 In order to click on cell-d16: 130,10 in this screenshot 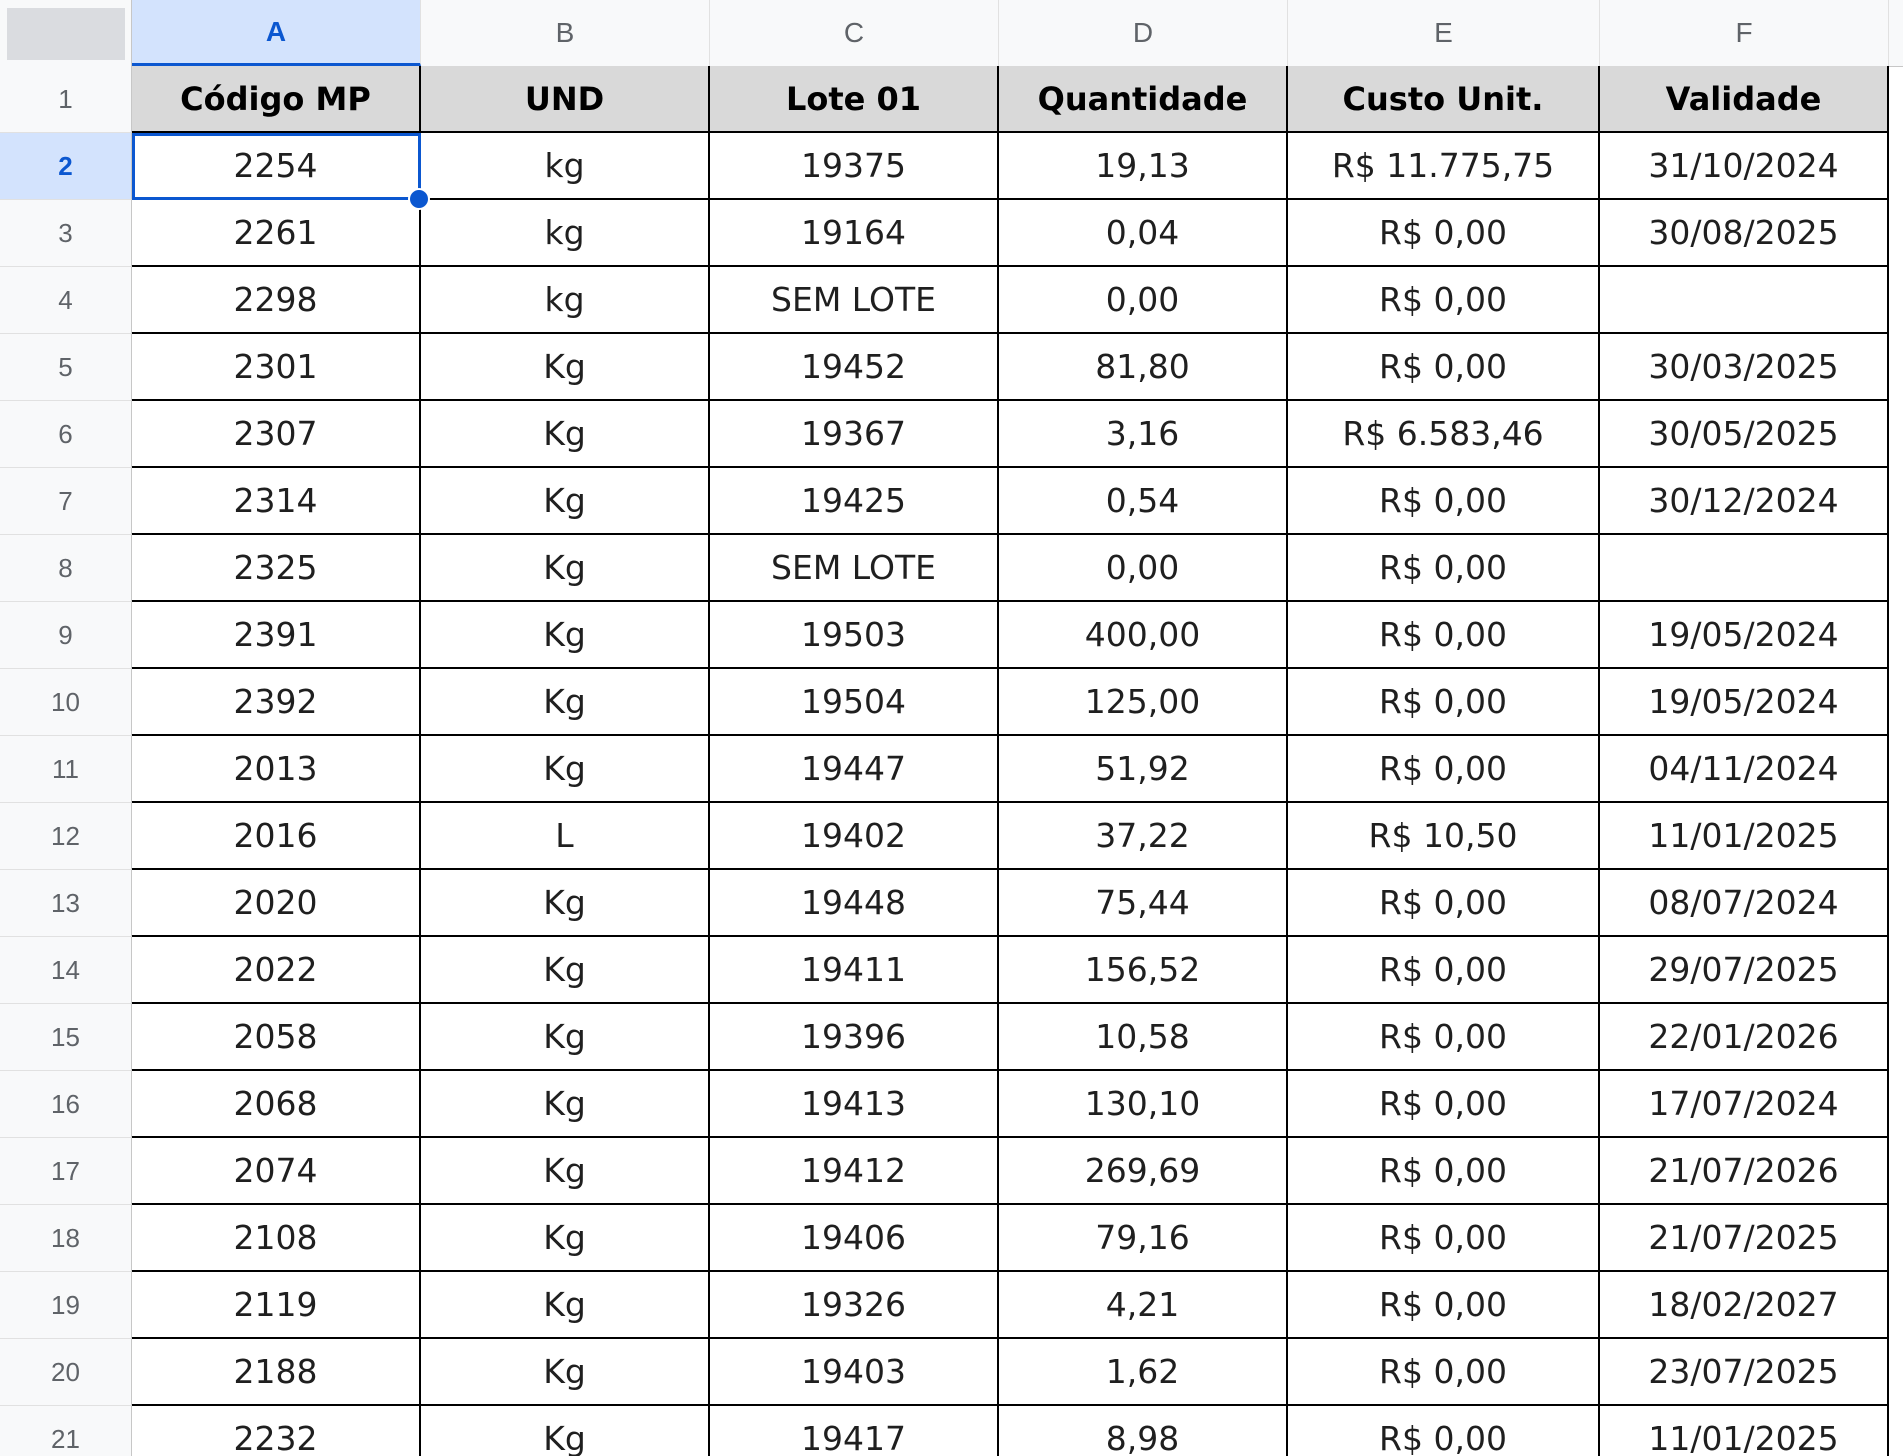, I will do `click(1143, 1104)`.